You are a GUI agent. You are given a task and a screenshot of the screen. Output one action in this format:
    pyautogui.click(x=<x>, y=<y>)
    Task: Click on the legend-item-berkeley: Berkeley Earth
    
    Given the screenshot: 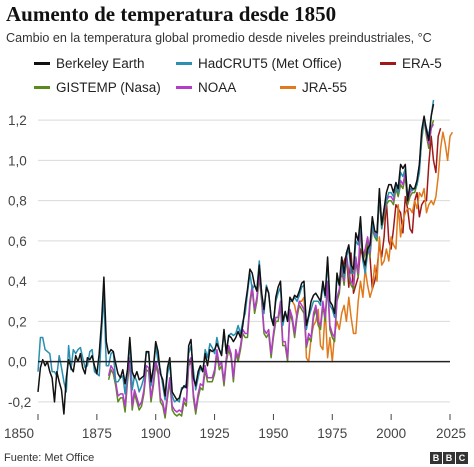 What is the action you would take?
    pyautogui.click(x=89, y=63)
    